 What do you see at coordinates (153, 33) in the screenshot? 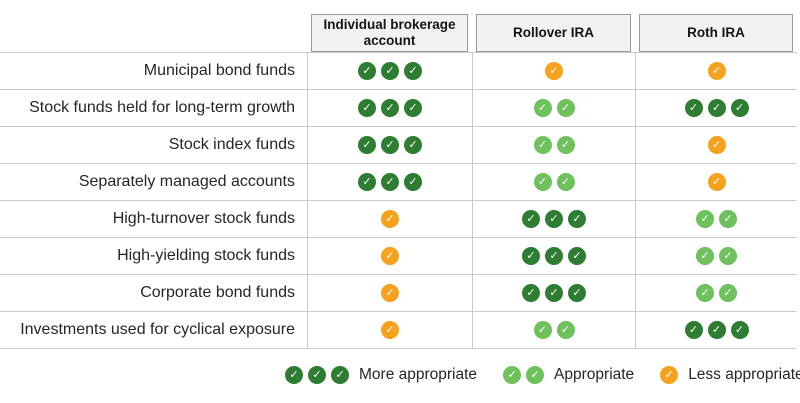
I see `table-corner-cell` at bounding box center [153, 33].